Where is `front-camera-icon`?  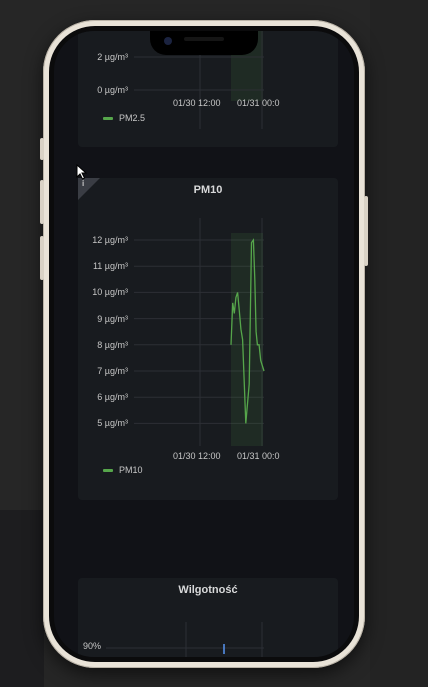 front-camera-icon is located at coordinates (168, 41).